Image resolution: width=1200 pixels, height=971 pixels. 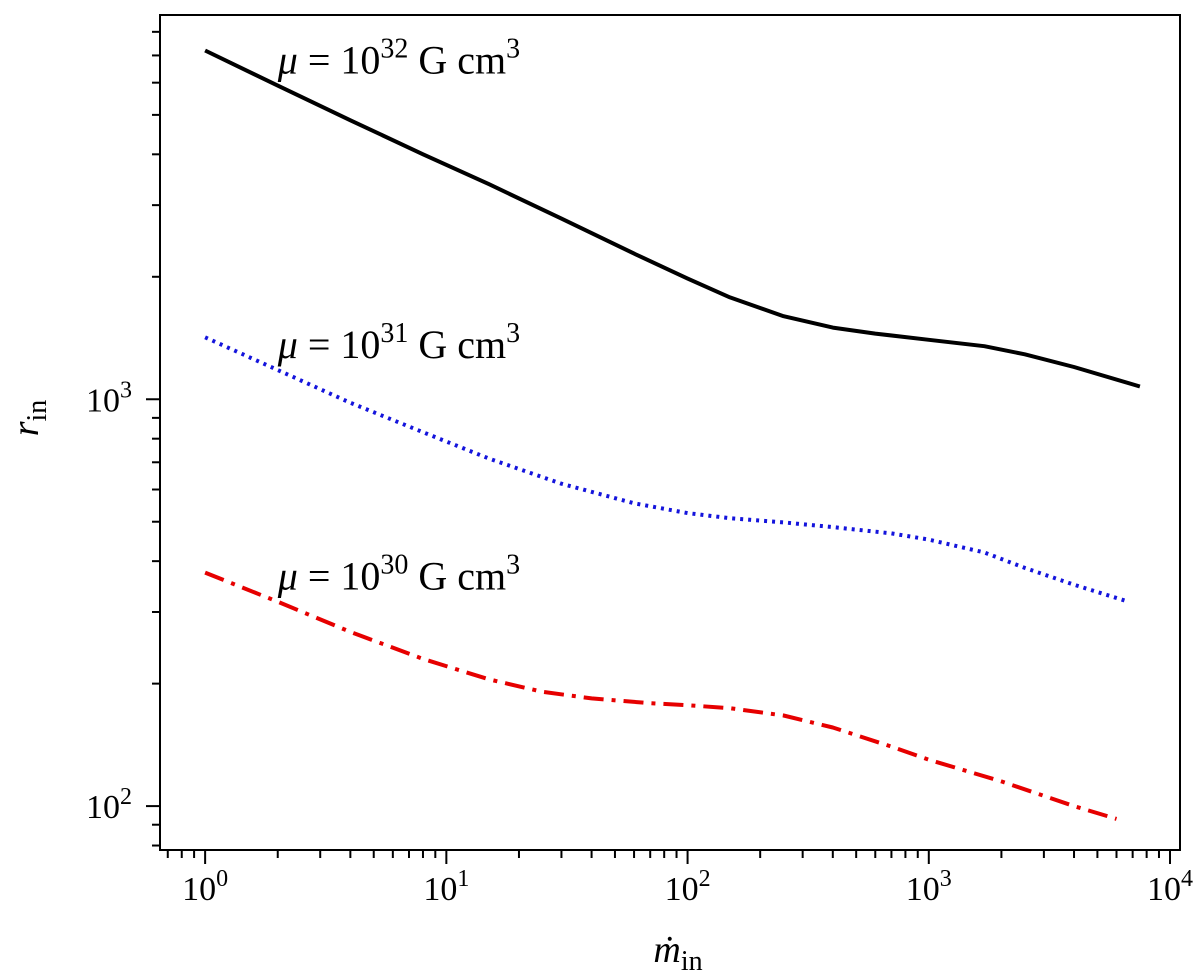 I want to click on series-label-mu31: μ = 1031 G cm3, so click(x=398, y=342).